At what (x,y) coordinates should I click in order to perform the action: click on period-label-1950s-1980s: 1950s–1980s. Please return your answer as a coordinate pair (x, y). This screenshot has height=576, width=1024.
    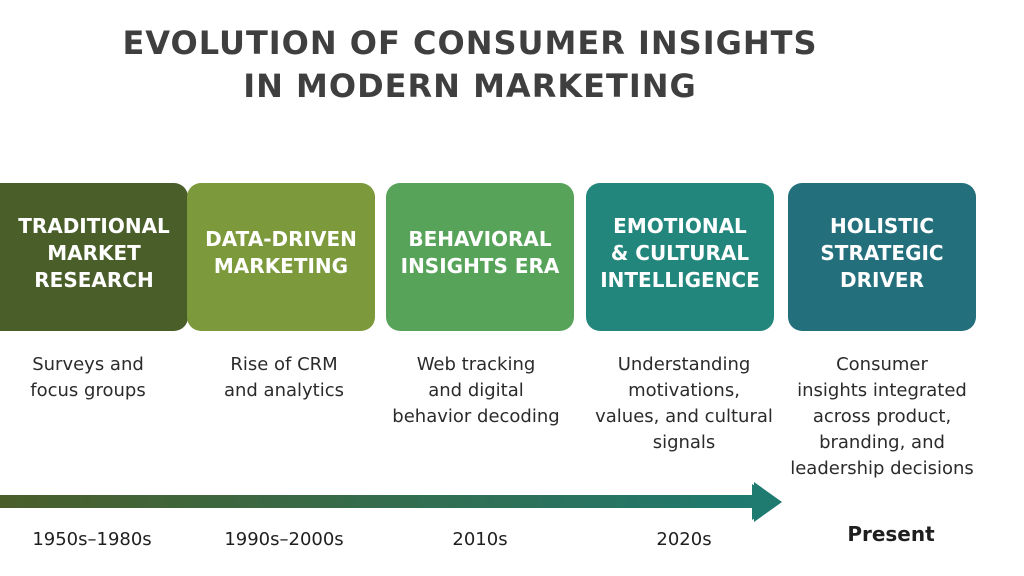
    Looking at the image, I should click on (92, 539).